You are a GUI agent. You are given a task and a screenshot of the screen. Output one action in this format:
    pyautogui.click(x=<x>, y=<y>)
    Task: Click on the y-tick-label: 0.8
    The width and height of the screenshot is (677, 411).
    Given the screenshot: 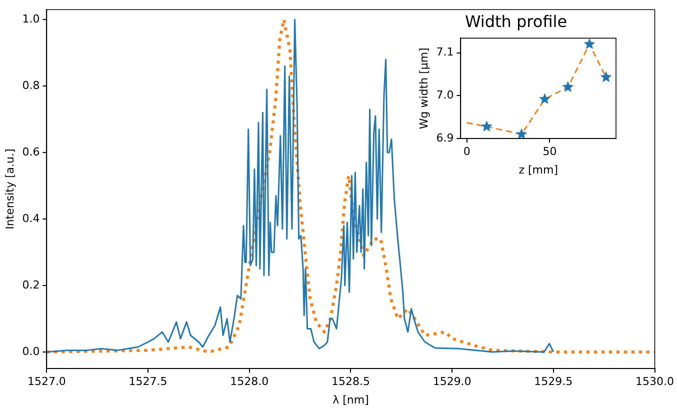 What is the action you would take?
    pyautogui.click(x=31, y=85)
    